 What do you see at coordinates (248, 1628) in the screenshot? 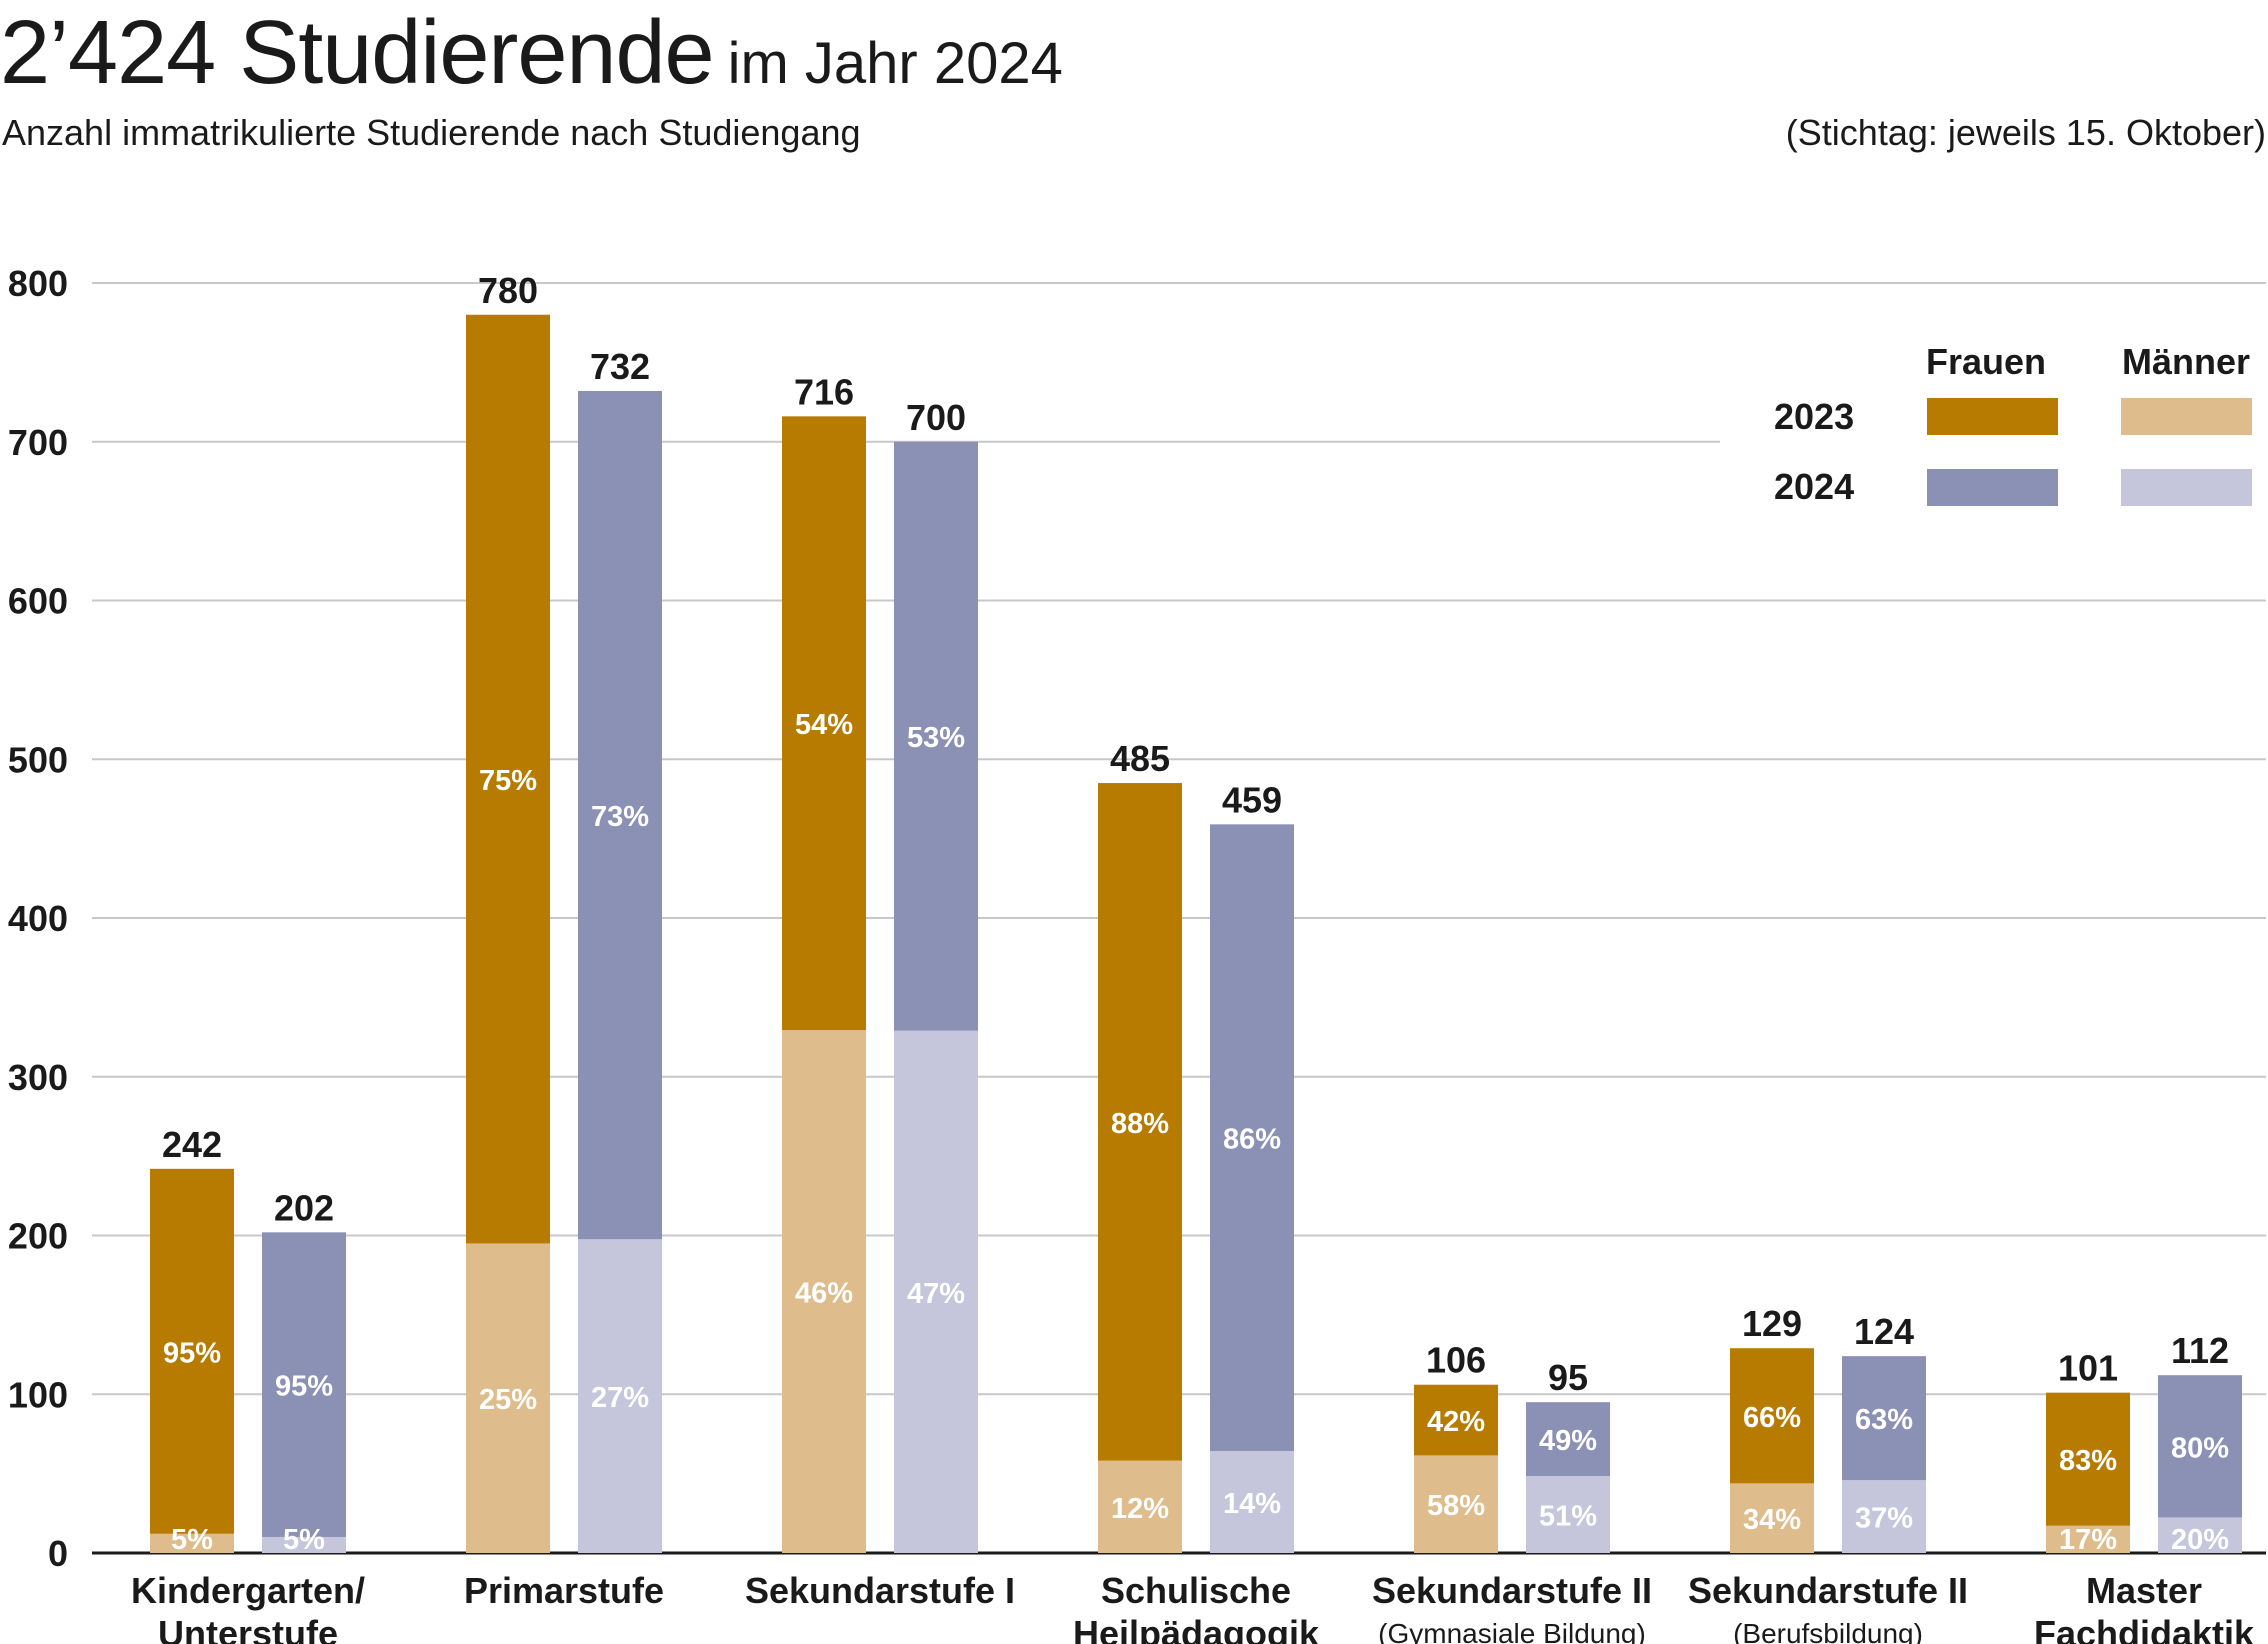
I see `category-label-line2: Unterstufe` at bounding box center [248, 1628].